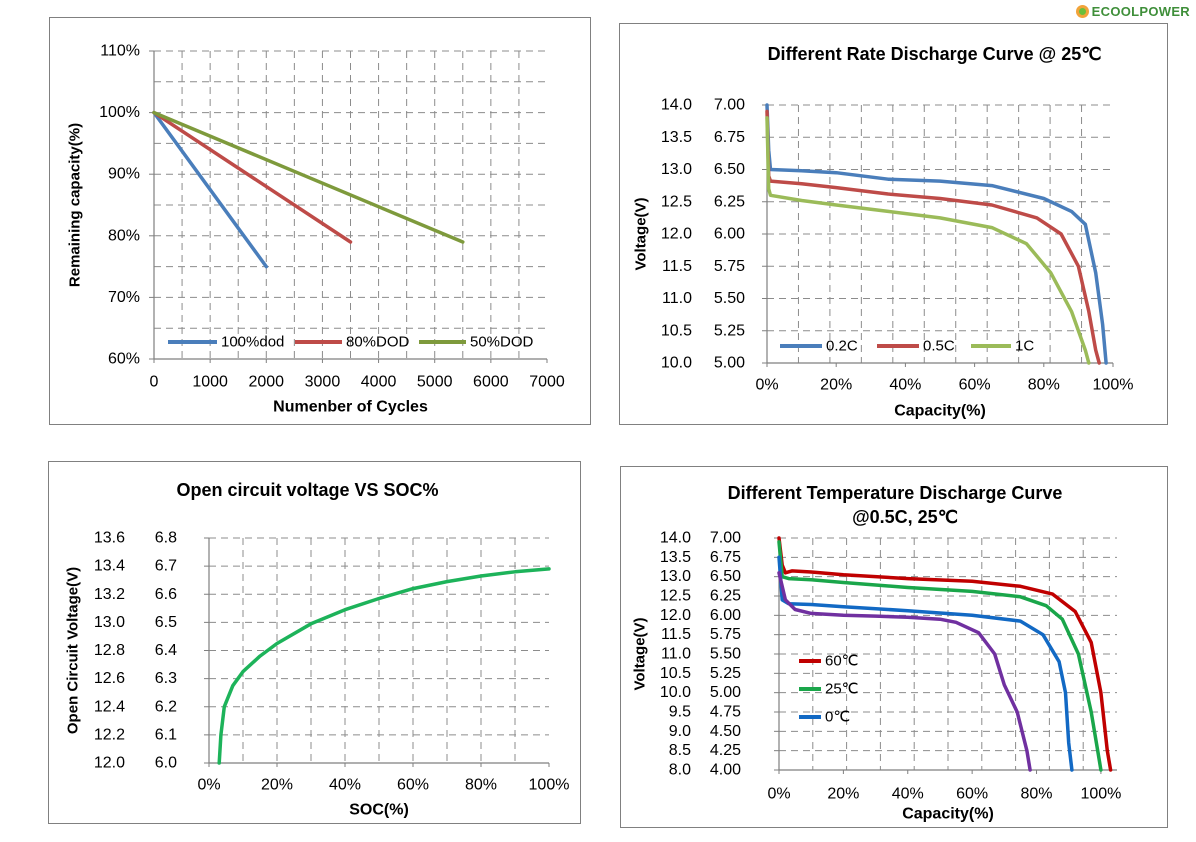  Describe the element at coordinates (933, 237) in the screenshot. I see `series-line-0.5C` at that location.